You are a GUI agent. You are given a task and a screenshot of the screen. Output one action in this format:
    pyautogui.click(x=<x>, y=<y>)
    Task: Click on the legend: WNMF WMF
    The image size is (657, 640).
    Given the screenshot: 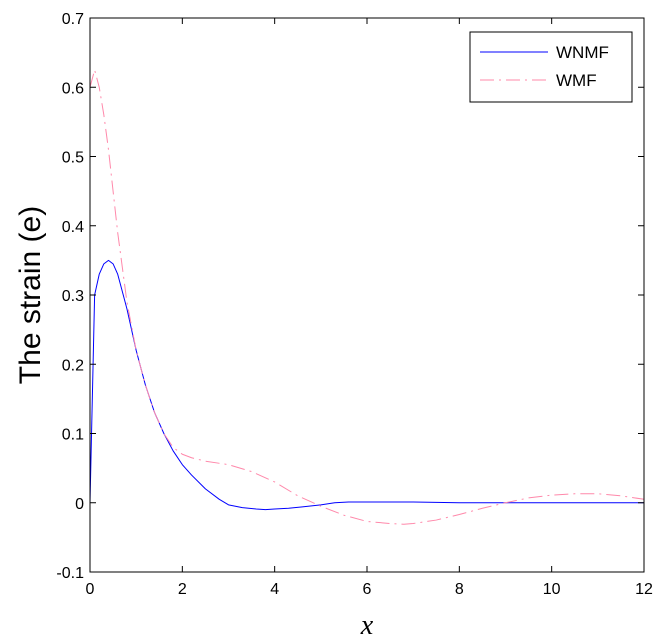 What is the action you would take?
    pyautogui.click(x=551, y=67)
    